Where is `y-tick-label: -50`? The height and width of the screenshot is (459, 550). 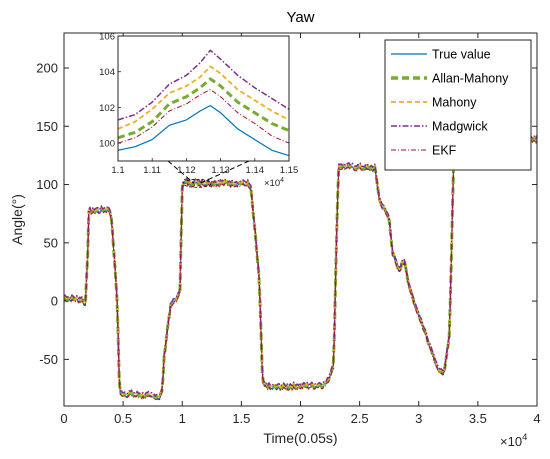
y-tick-label: -50 is located at coordinates (48, 359).